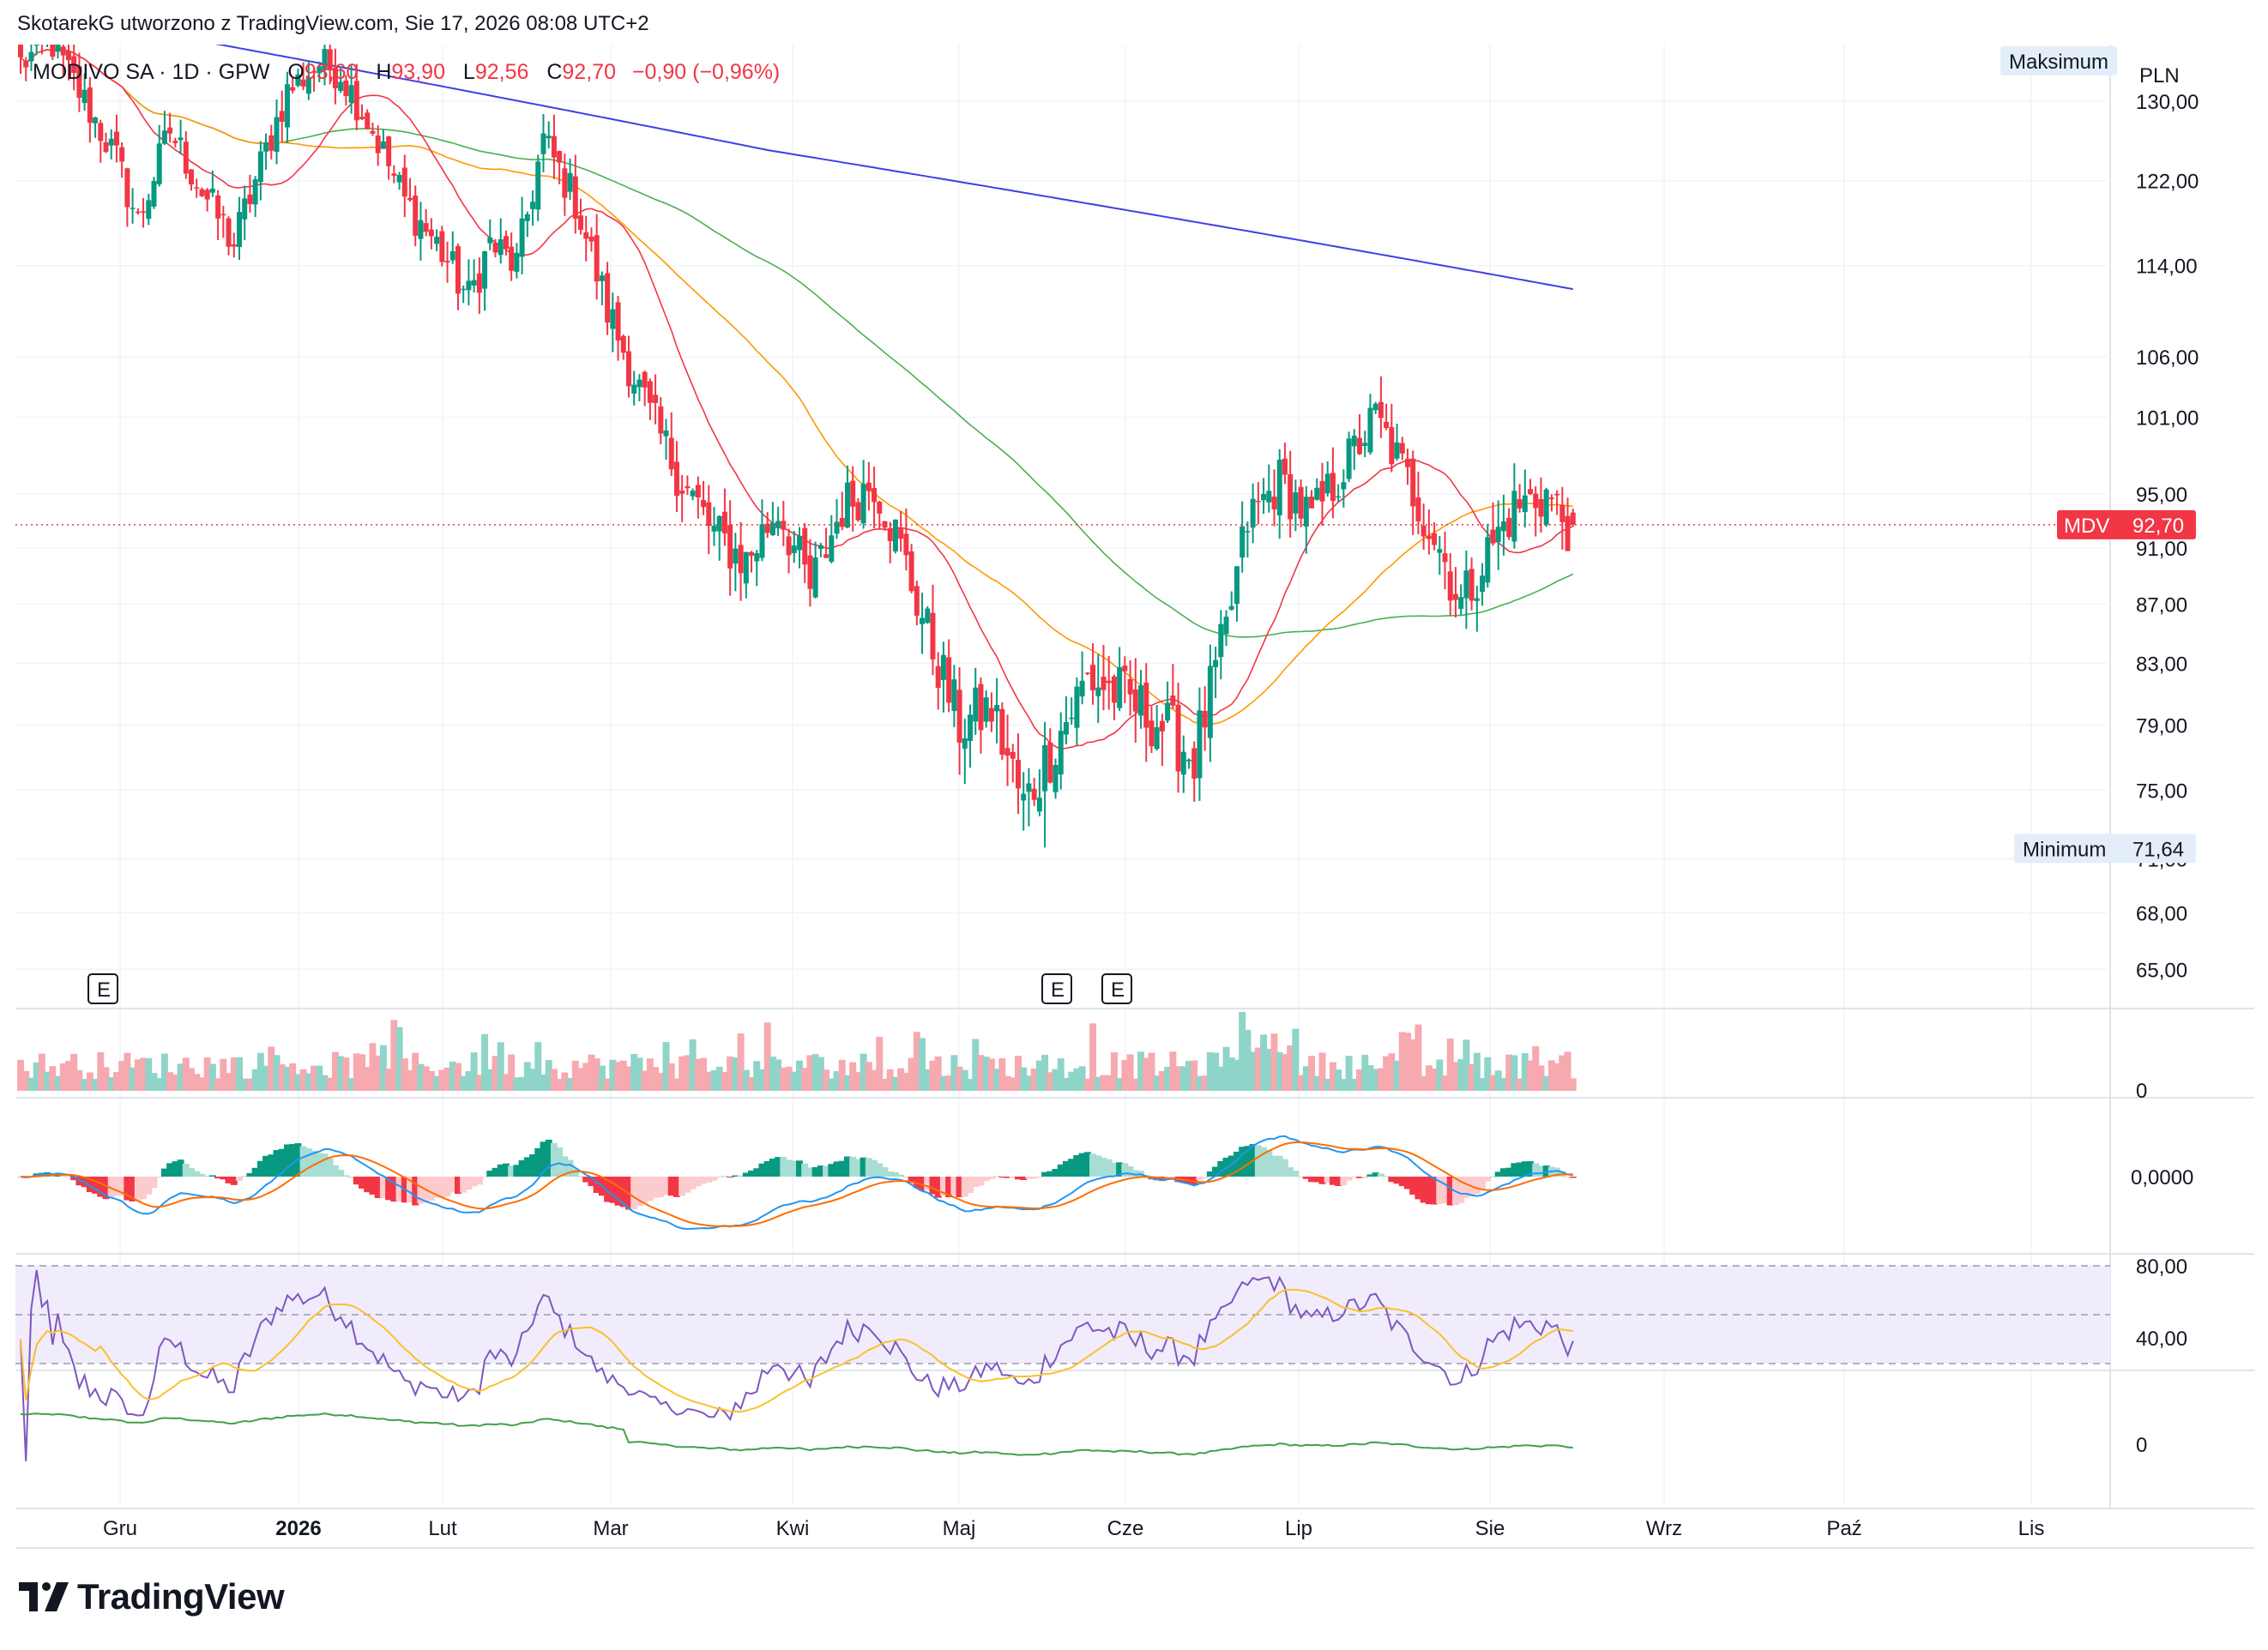 This screenshot has height=1650, width=2268. I want to click on time-axis-label: Sie, so click(1490, 1528).